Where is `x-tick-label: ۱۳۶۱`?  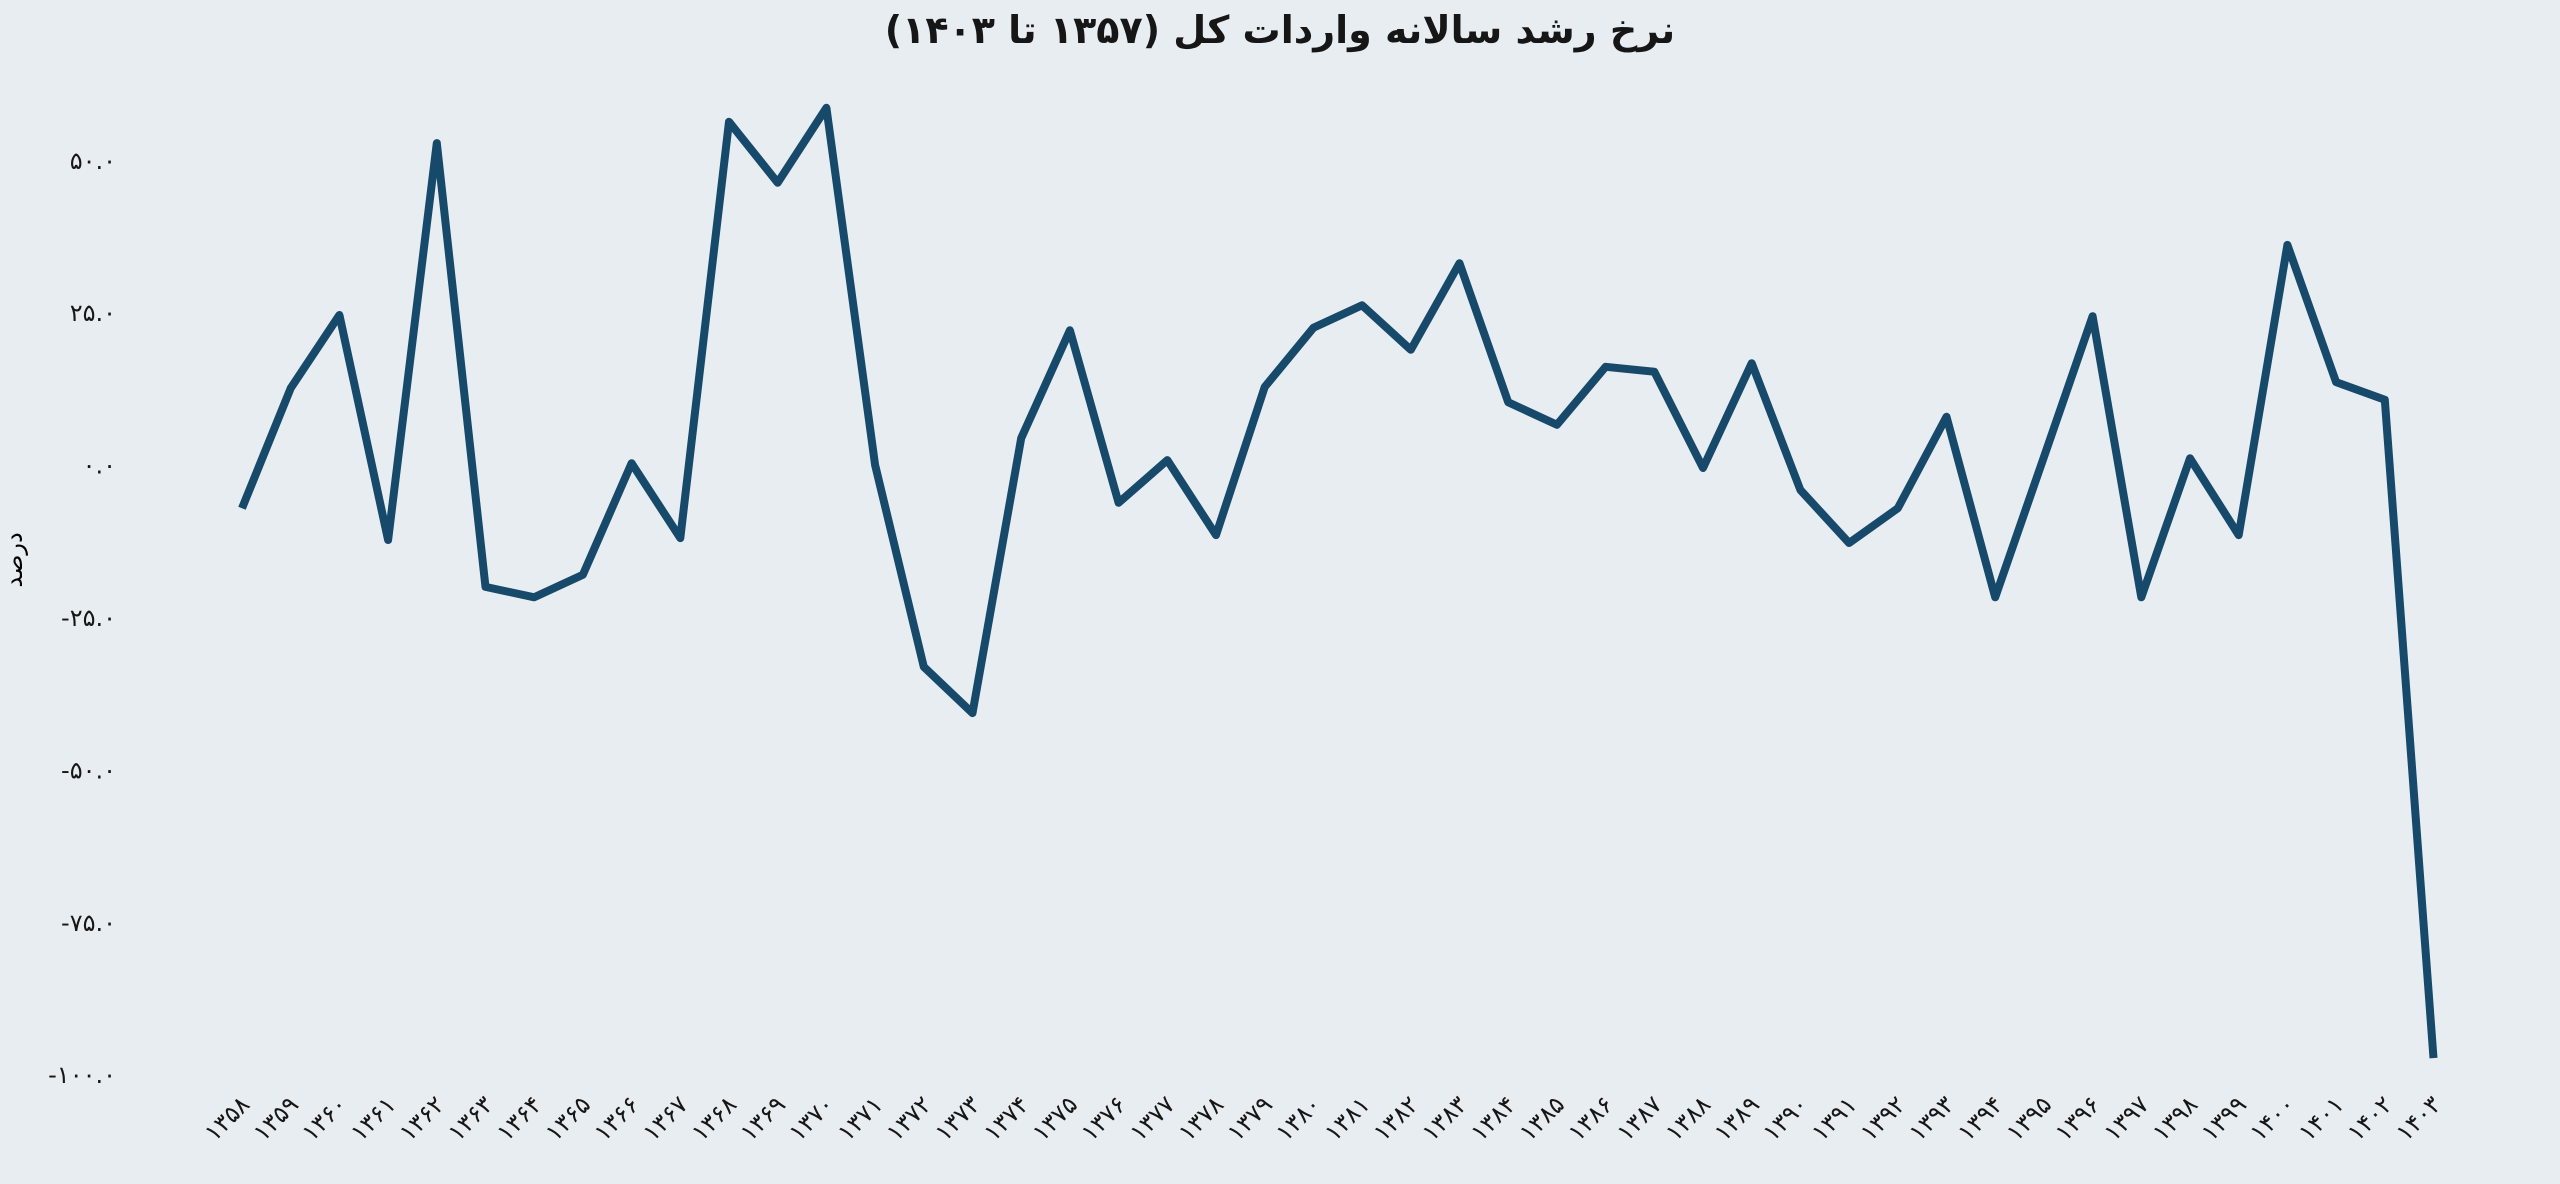
x-tick-label: ۱۳۶۱ is located at coordinates (373, 1118).